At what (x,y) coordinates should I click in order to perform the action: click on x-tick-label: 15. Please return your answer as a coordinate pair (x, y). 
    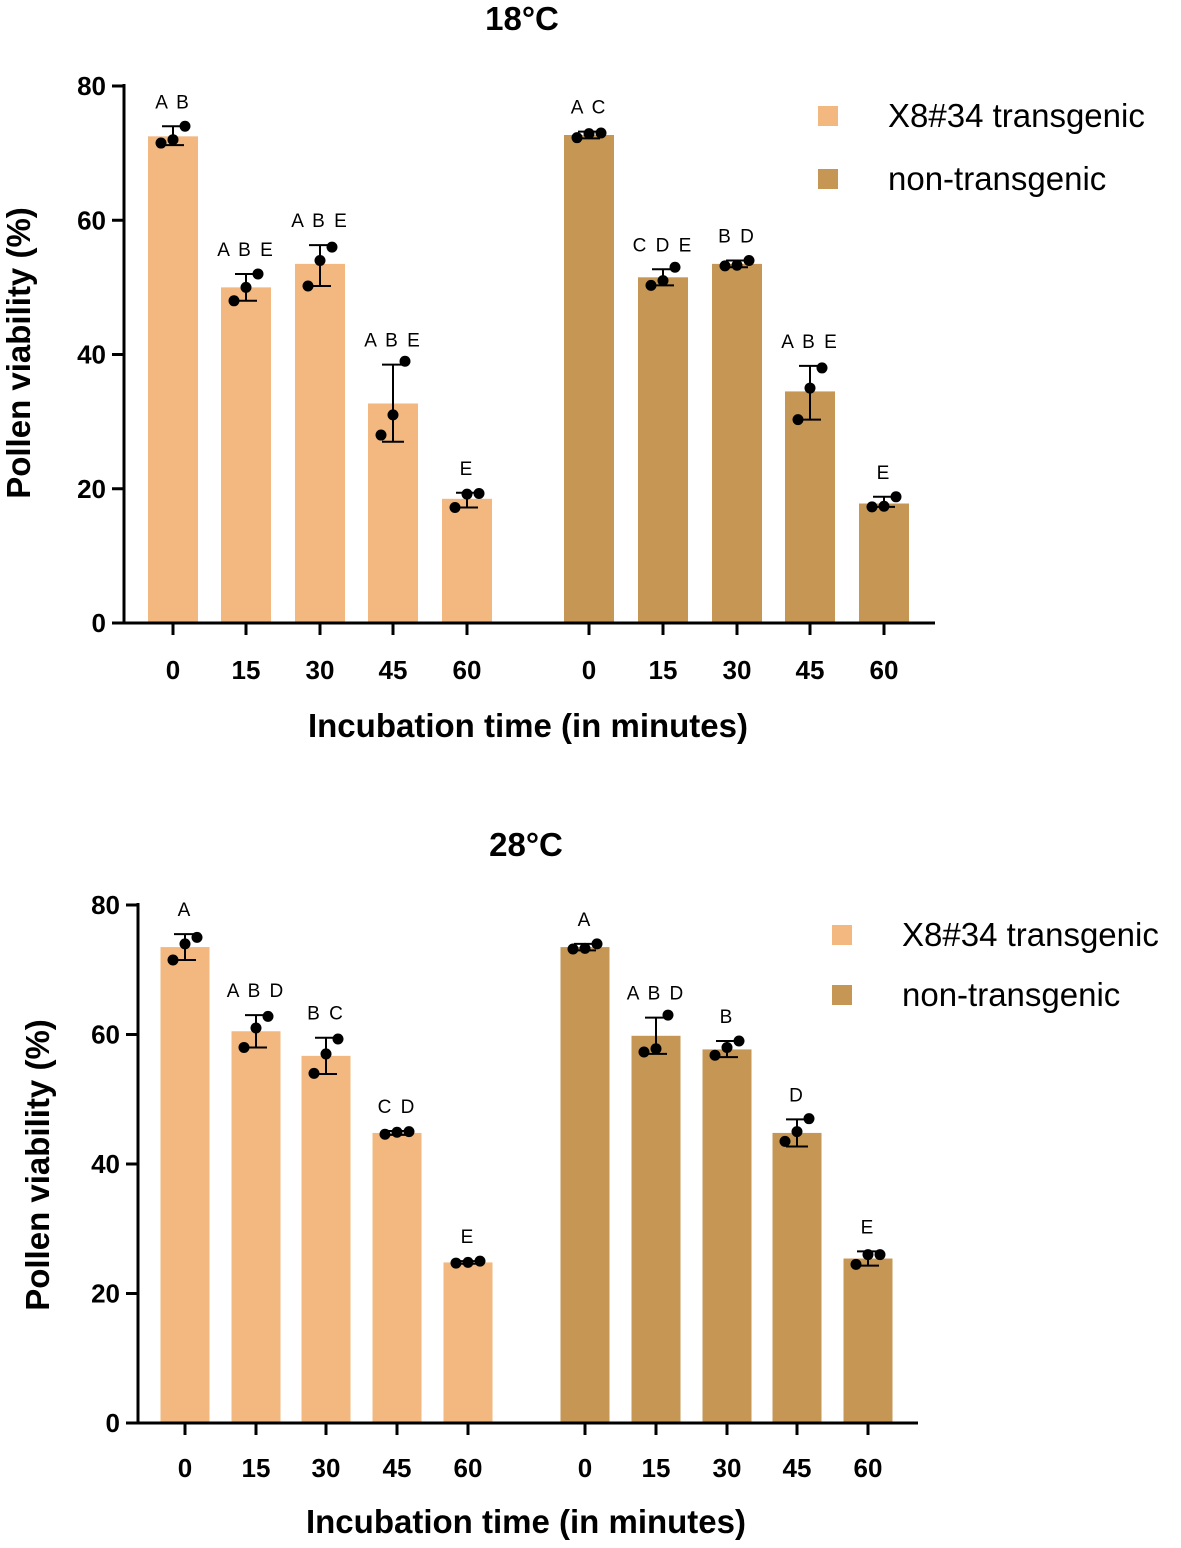
    Looking at the image, I should click on (246, 670).